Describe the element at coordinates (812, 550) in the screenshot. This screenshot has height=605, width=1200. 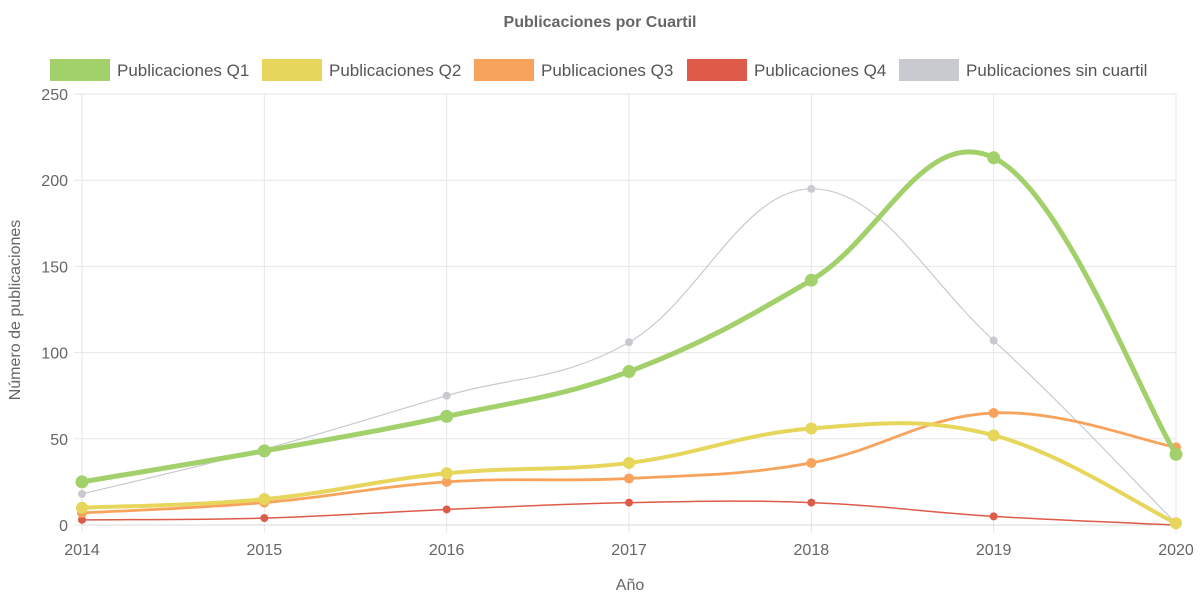
I see `x-tick-label: 2018` at that location.